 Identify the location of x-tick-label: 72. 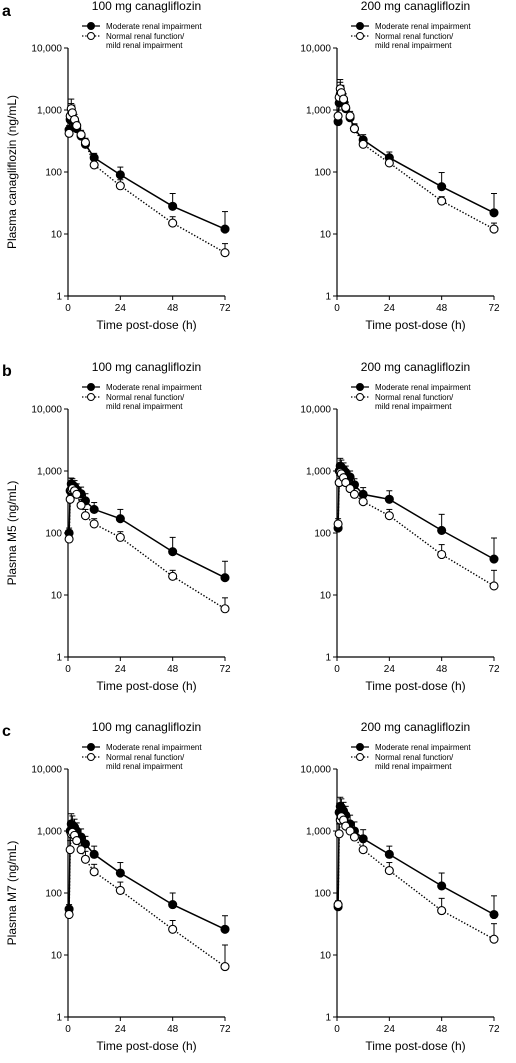
(225, 669).